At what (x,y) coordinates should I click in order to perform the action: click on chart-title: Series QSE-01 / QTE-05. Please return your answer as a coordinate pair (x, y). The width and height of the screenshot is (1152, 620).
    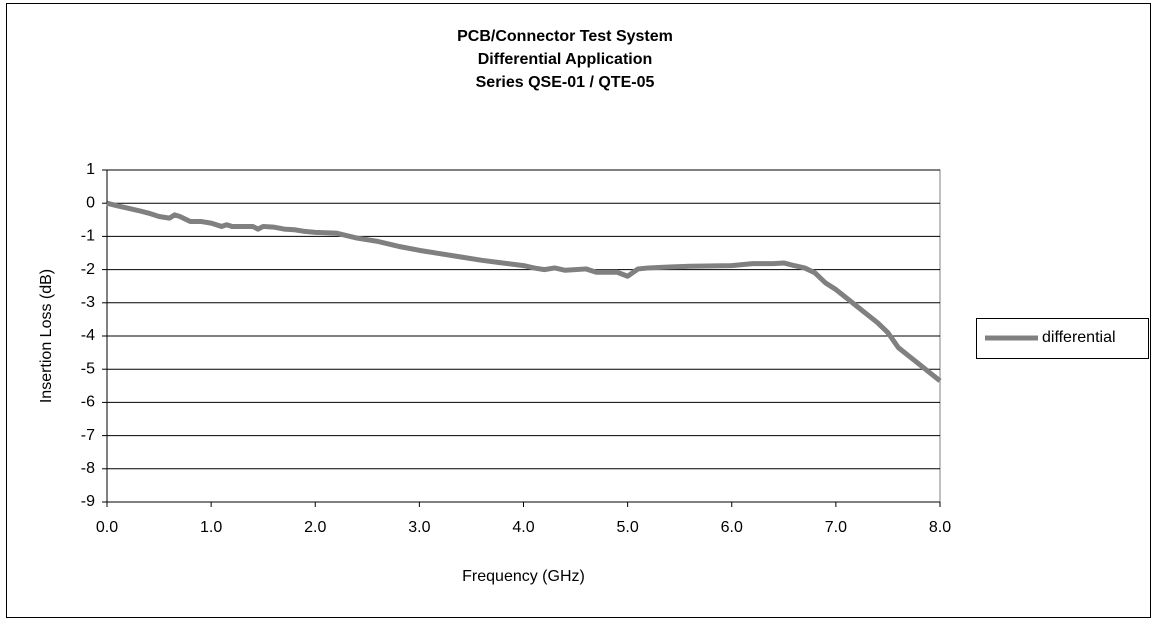
    Looking at the image, I should click on (565, 82).